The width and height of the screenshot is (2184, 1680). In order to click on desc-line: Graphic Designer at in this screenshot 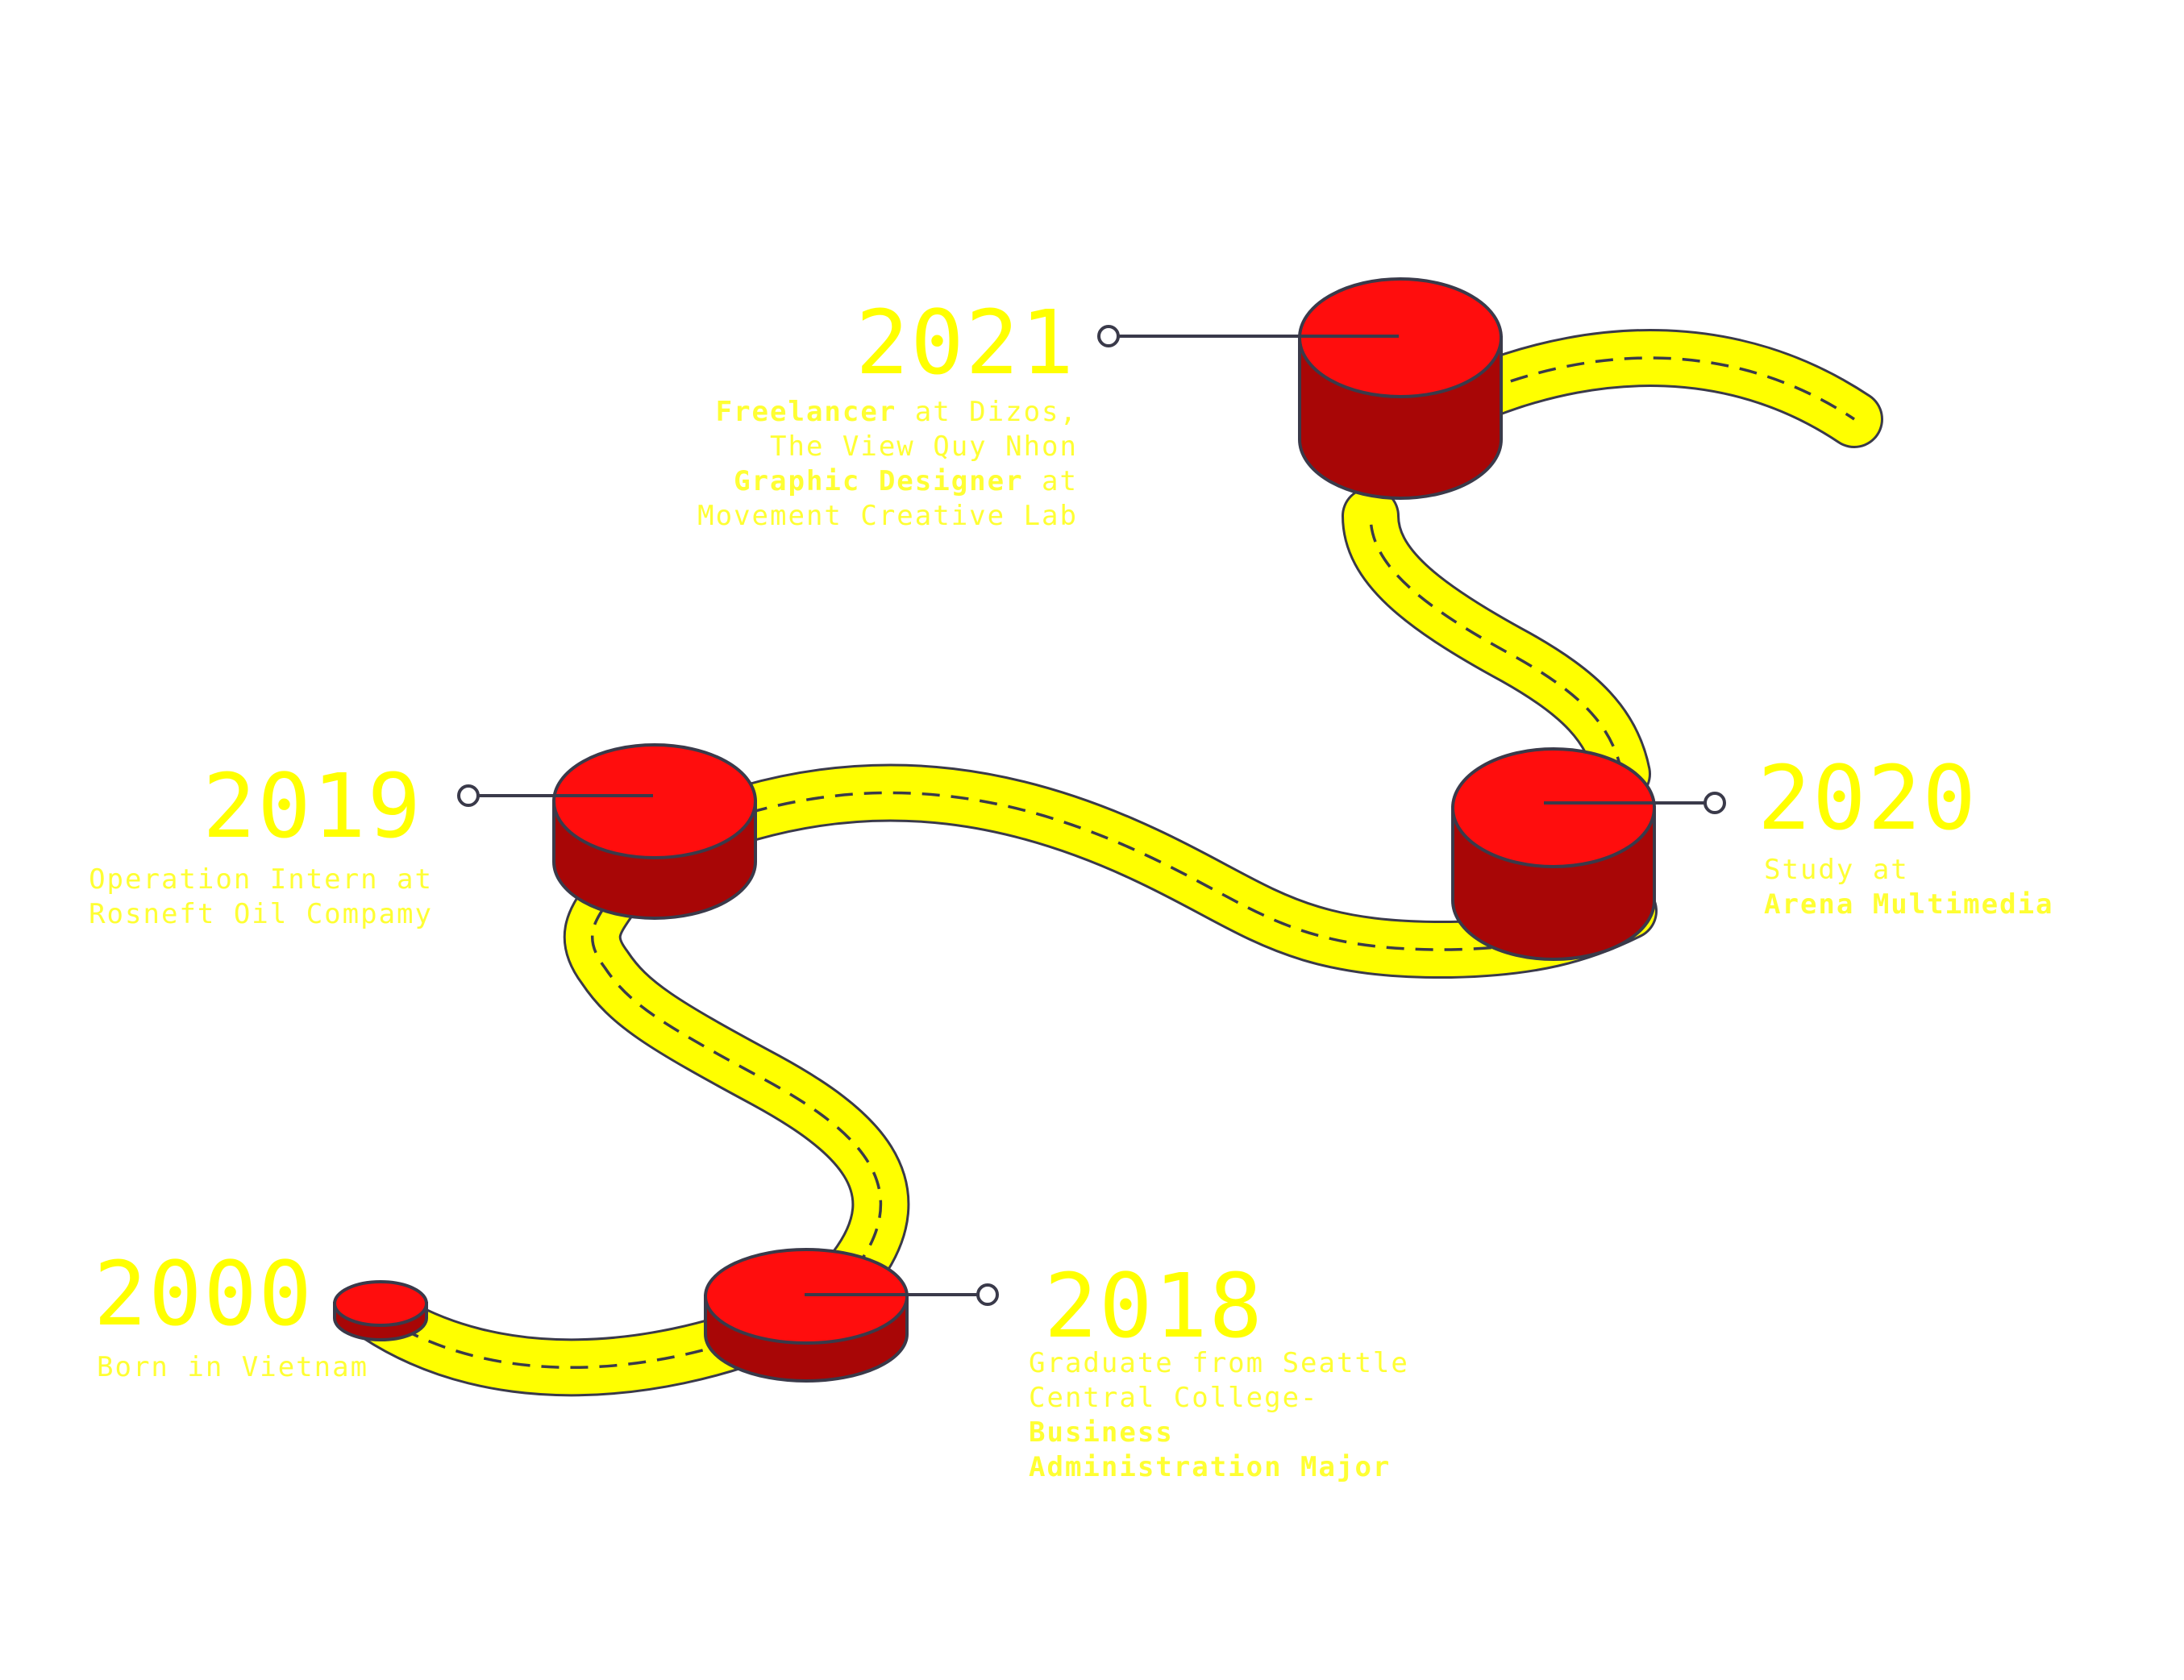, I will do `click(887, 481)`.